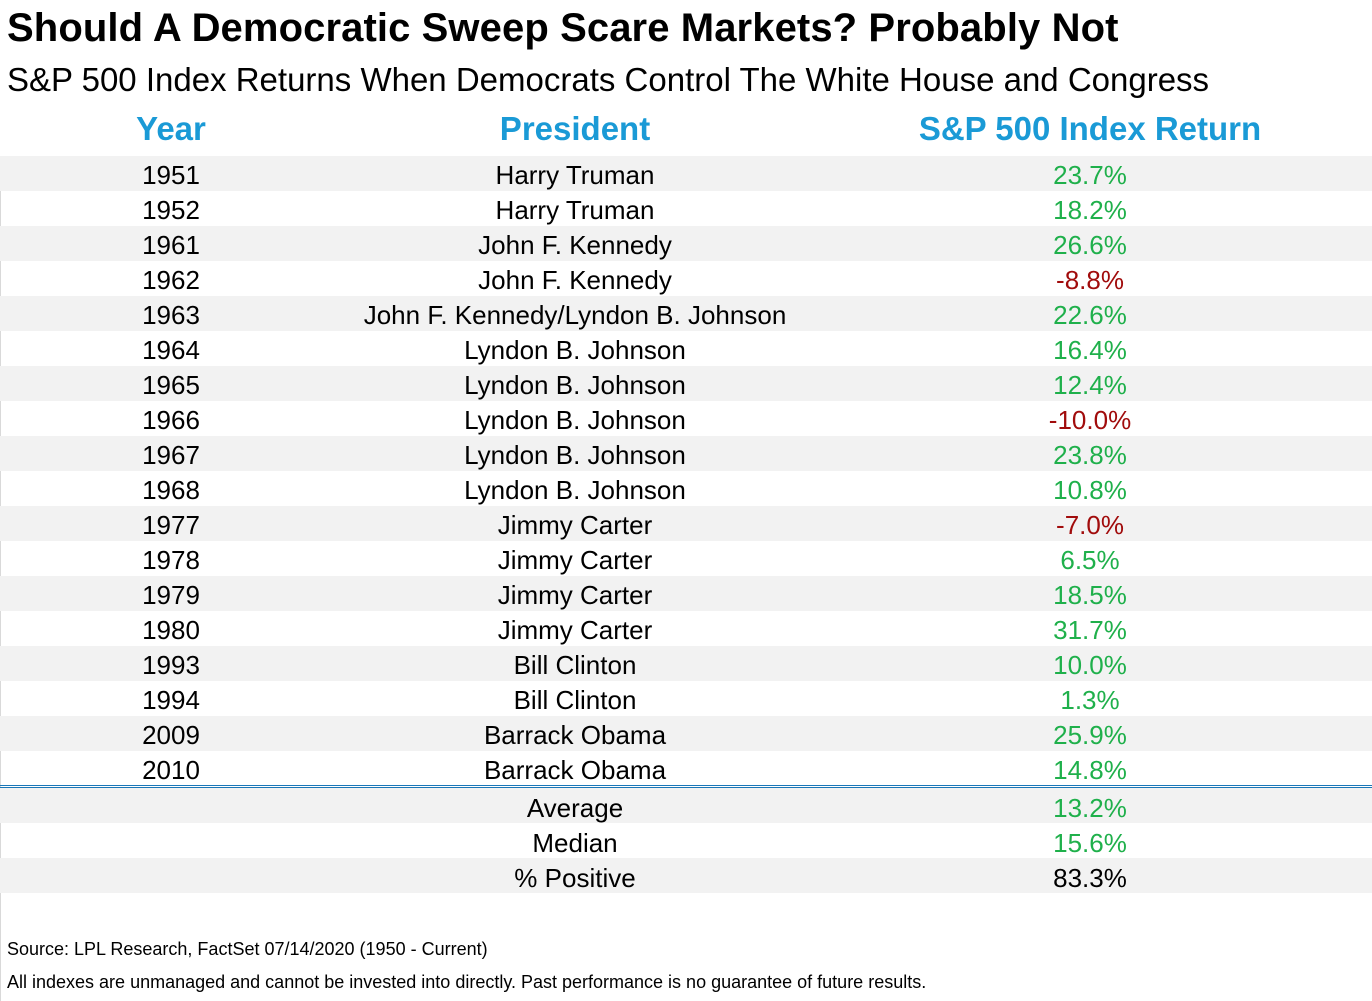  What do you see at coordinates (1090, 630) in the screenshot?
I see `return-cell: 31.7%` at bounding box center [1090, 630].